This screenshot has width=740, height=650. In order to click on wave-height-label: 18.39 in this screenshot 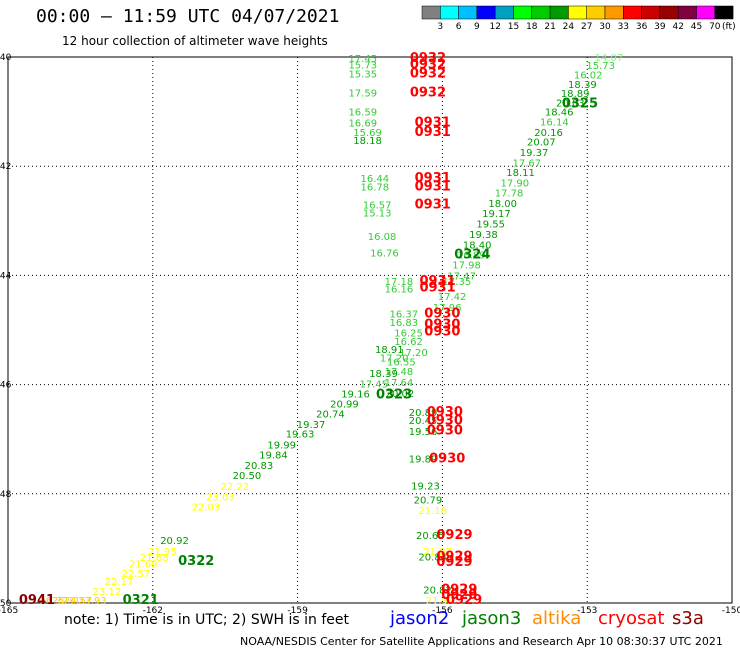, I will do `click(383, 374)`.